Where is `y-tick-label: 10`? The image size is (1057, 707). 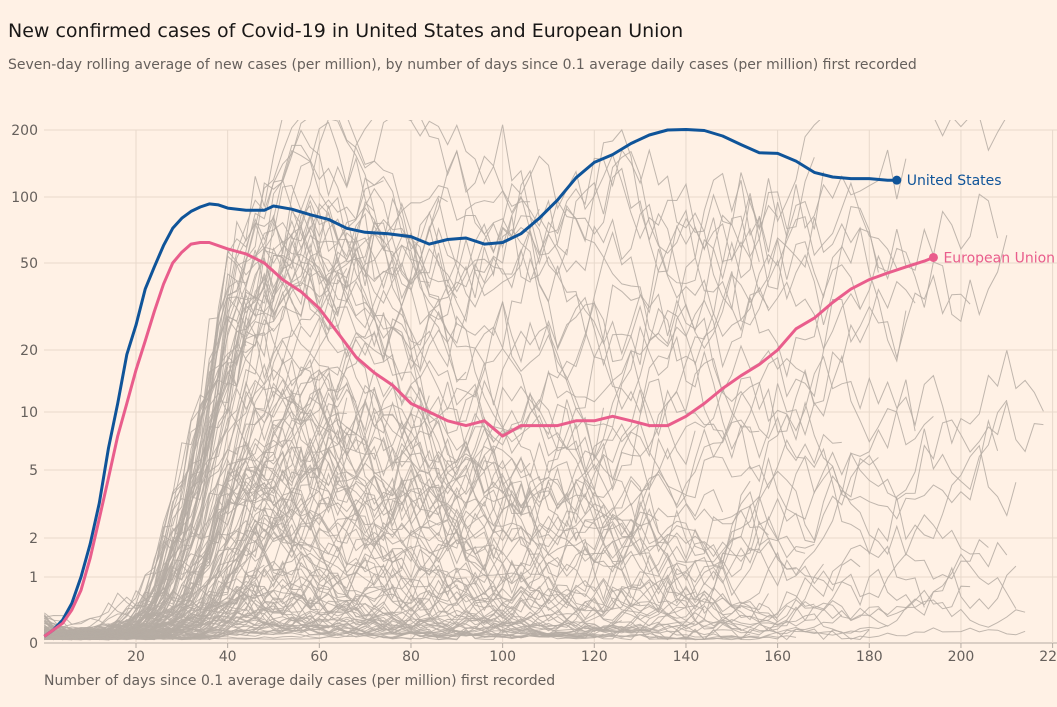
y-tick-label: 10 is located at coordinates (29, 413).